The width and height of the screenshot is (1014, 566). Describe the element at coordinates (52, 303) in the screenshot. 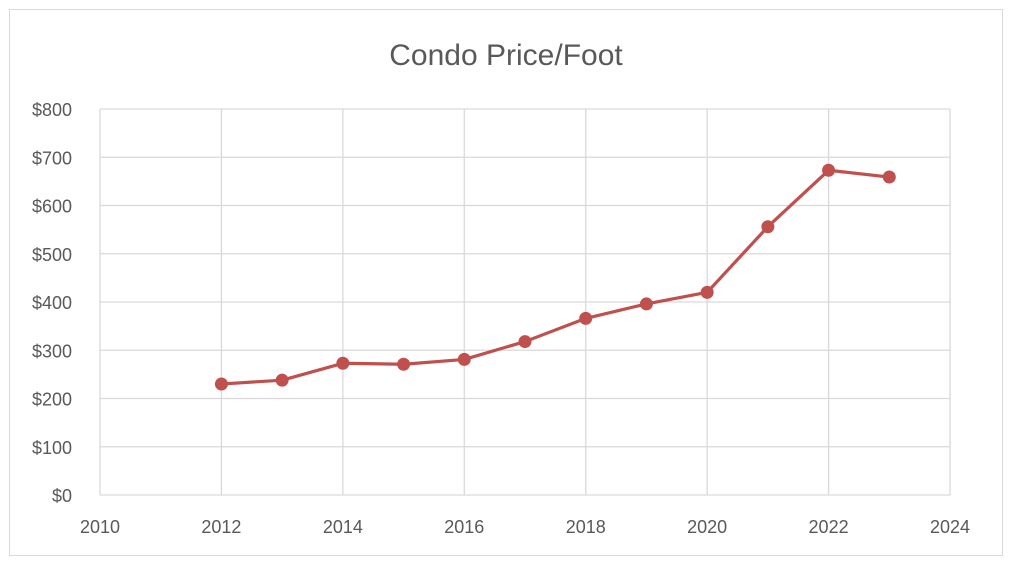

I see `y-tick-label: $400` at that location.